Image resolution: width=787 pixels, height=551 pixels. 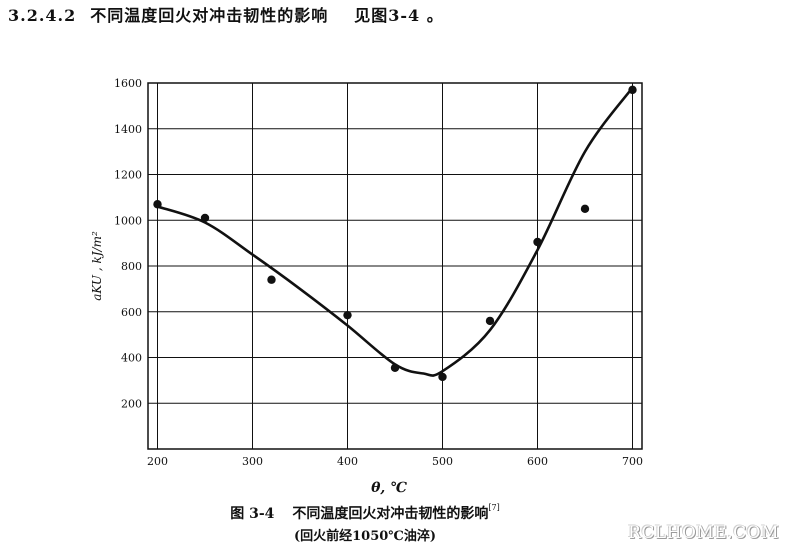 I want to click on y-tick-label: 600, so click(x=131, y=312).